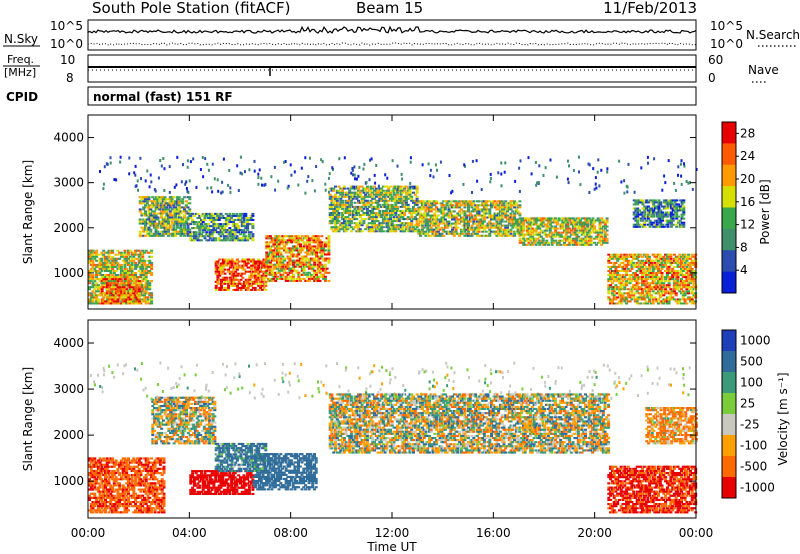 The image size is (800, 554). What do you see at coordinates (763, 70) in the screenshot?
I see `nave-label: Nave` at bounding box center [763, 70].